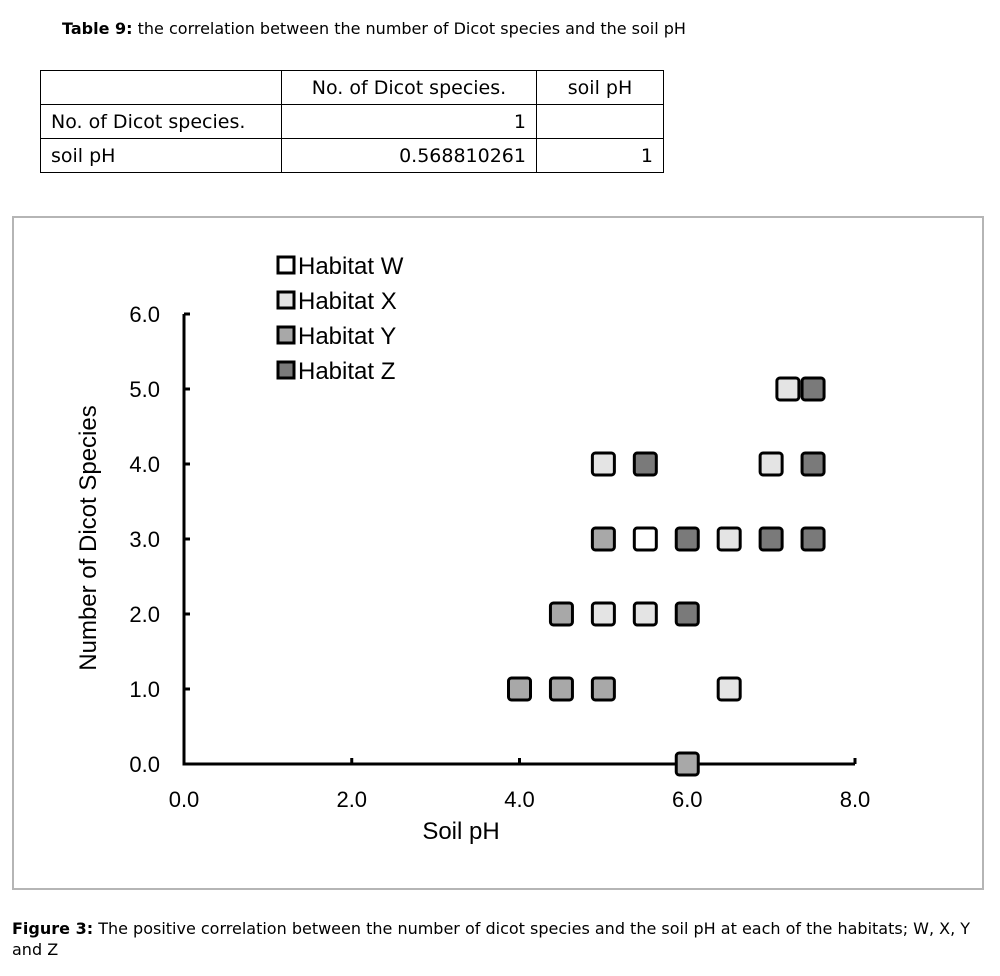  Describe the element at coordinates (144, 389) in the screenshot. I see `y-tick-label: 5.0` at that location.